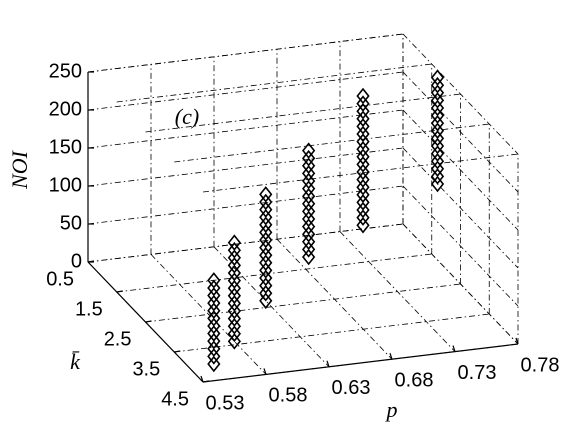 This screenshot has height=438, width=582. I want to click on annotation: (c), so click(187, 116).